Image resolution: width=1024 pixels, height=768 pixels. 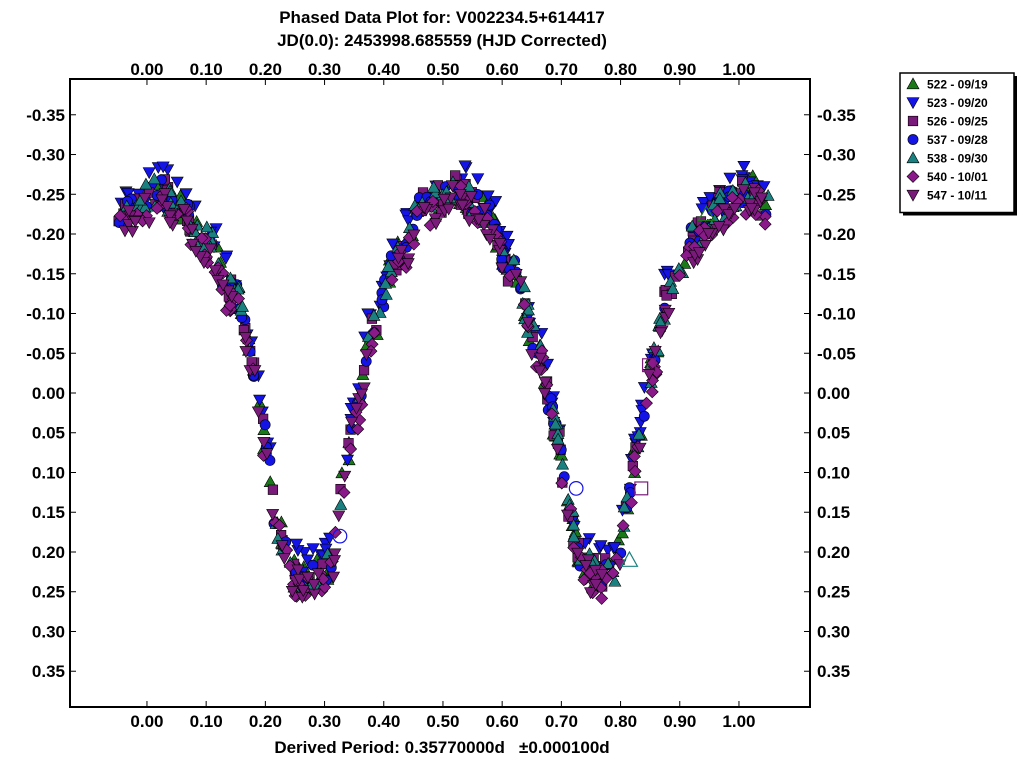 What do you see at coordinates (836, 314) in the screenshot?
I see `y-tick-label-right: -0.10` at bounding box center [836, 314].